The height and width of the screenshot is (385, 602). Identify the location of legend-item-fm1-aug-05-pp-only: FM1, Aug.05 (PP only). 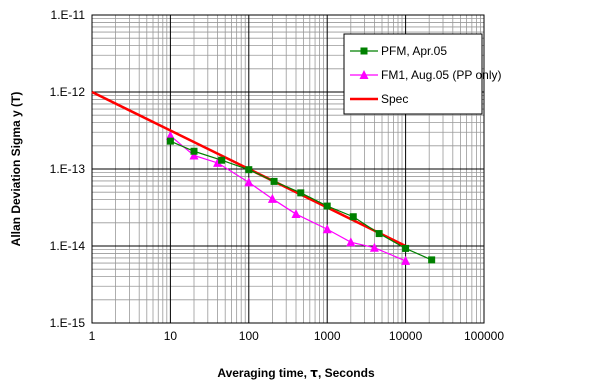
(426, 75).